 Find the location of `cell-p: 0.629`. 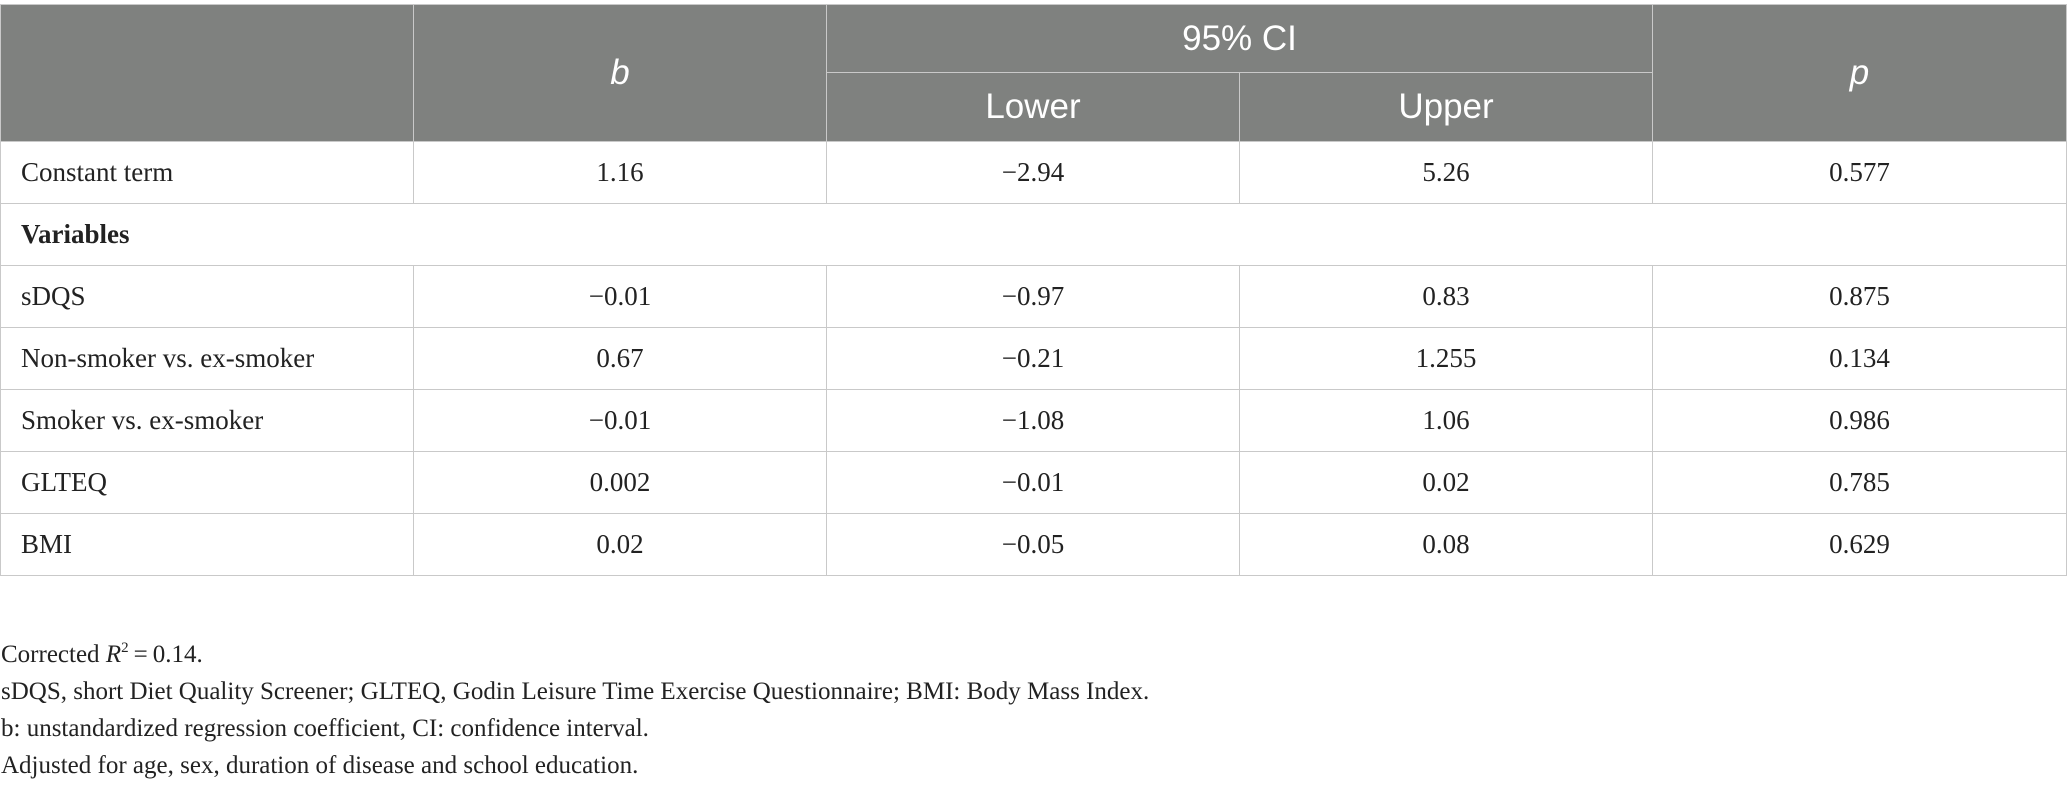

cell-p: 0.629 is located at coordinates (1859, 544).